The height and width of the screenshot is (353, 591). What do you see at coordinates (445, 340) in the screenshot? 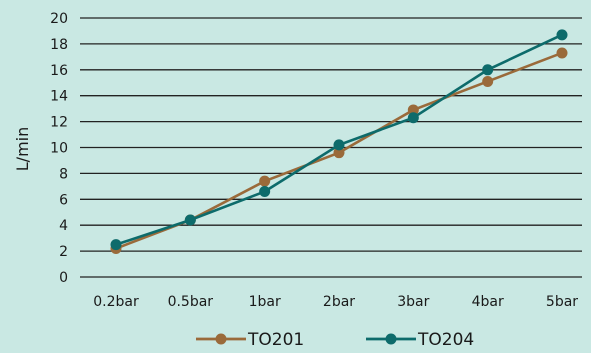
I see `legend-label-TO204: TO204` at bounding box center [445, 340].